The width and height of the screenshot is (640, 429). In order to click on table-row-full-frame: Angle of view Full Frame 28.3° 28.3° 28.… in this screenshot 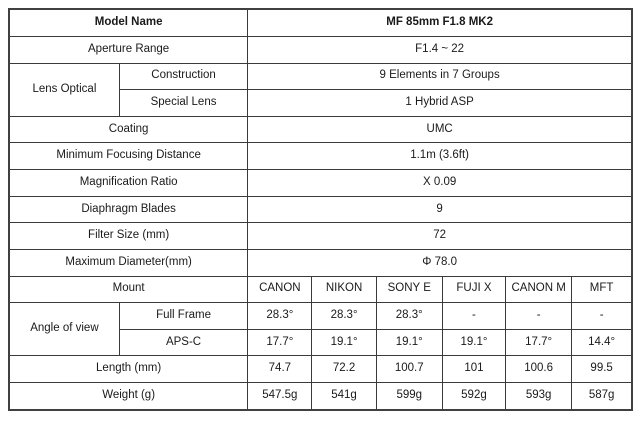, I will do `click(320, 329)`.